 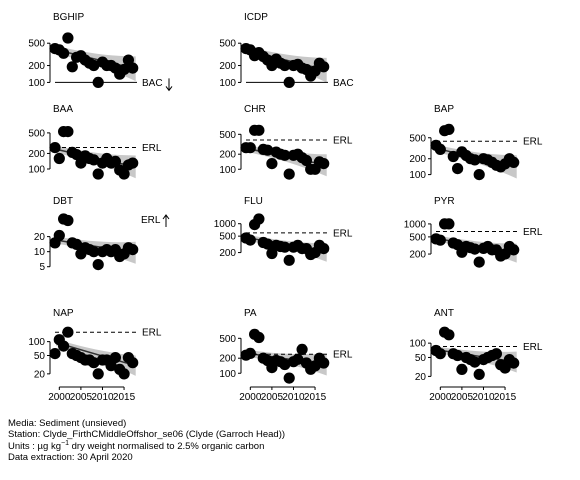 I want to click on panel-title: BAP, so click(x=444, y=109).